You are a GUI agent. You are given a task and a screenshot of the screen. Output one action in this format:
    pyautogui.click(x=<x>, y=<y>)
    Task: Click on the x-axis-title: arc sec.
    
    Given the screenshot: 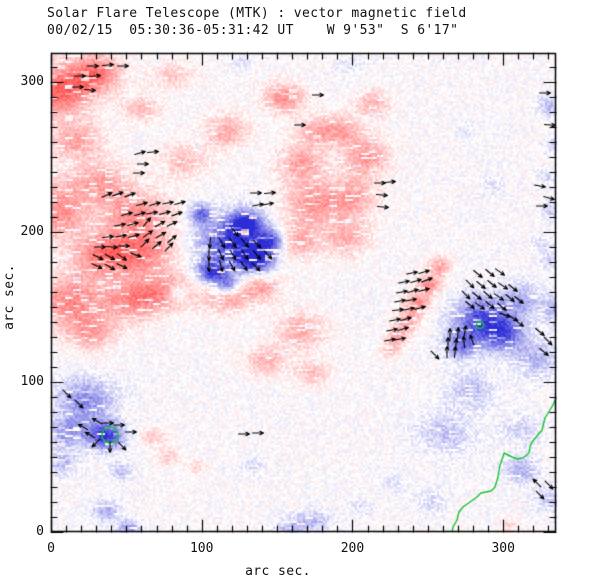 What is the action you would take?
    pyautogui.click(x=278, y=571)
    